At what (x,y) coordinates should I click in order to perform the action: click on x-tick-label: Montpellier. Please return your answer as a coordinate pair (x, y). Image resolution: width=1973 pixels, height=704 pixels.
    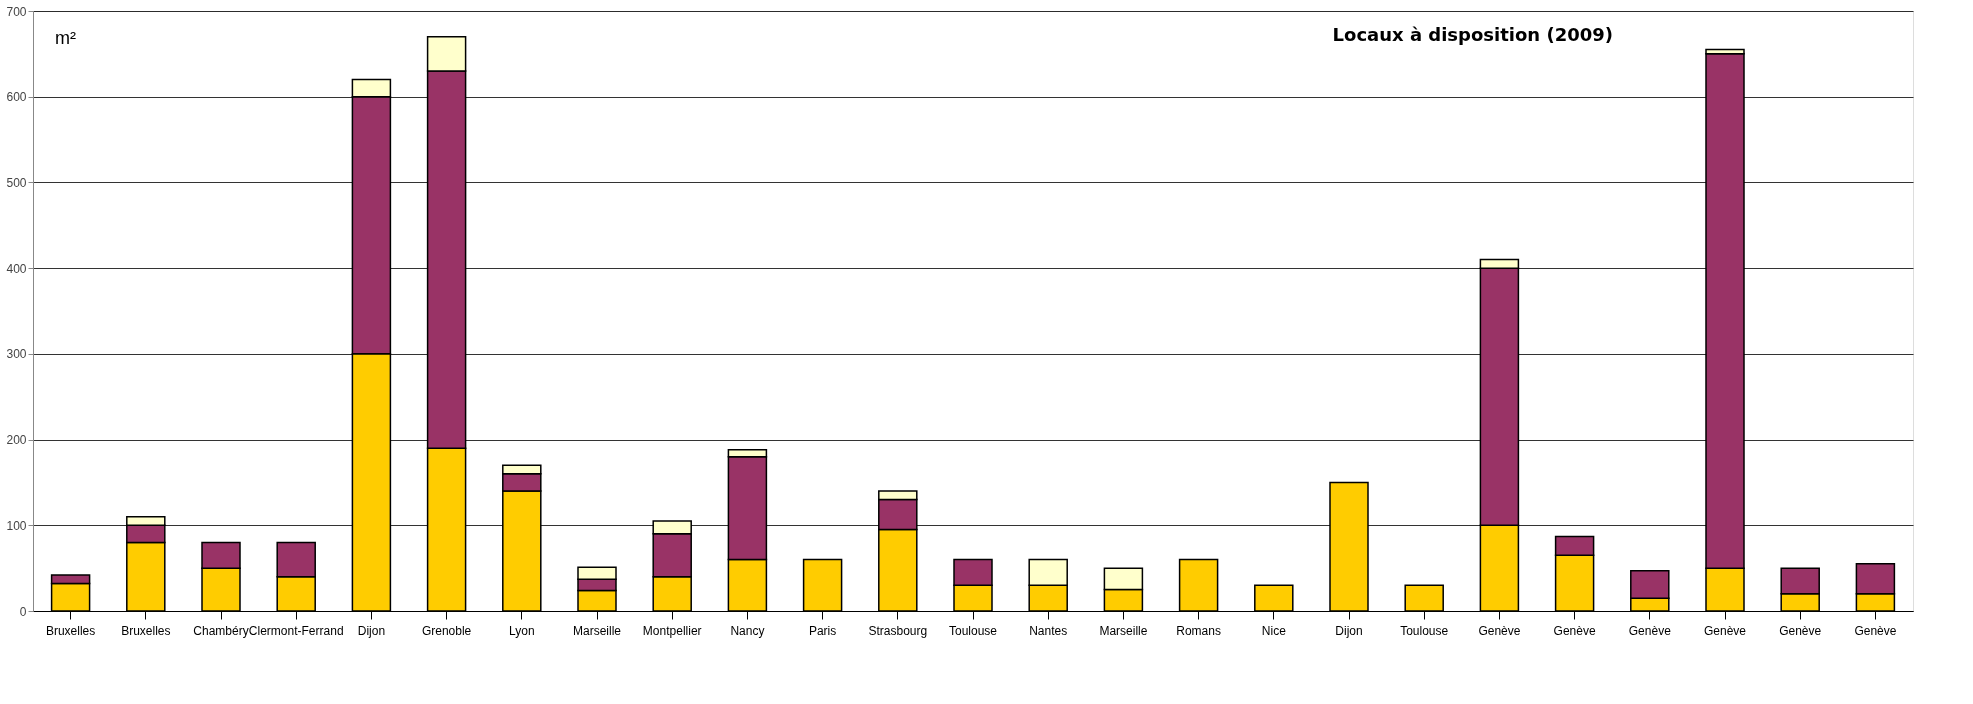
    Looking at the image, I should click on (672, 630).